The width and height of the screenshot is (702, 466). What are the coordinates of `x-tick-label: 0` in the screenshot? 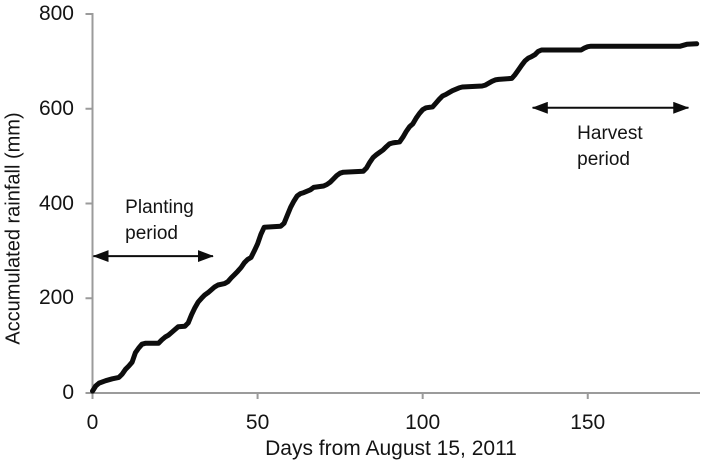 It's located at (92, 422).